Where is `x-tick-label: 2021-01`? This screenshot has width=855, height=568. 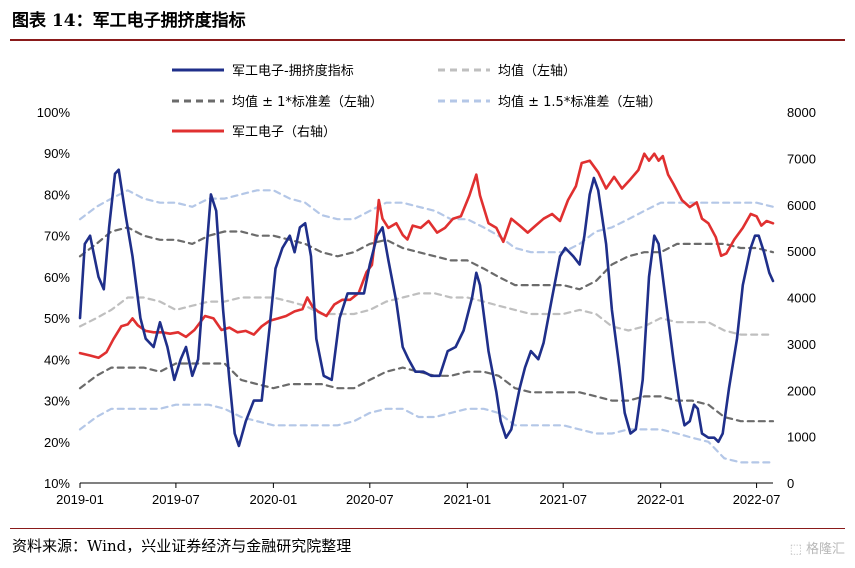 x-tick-label: 2021-01 is located at coordinates (467, 499).